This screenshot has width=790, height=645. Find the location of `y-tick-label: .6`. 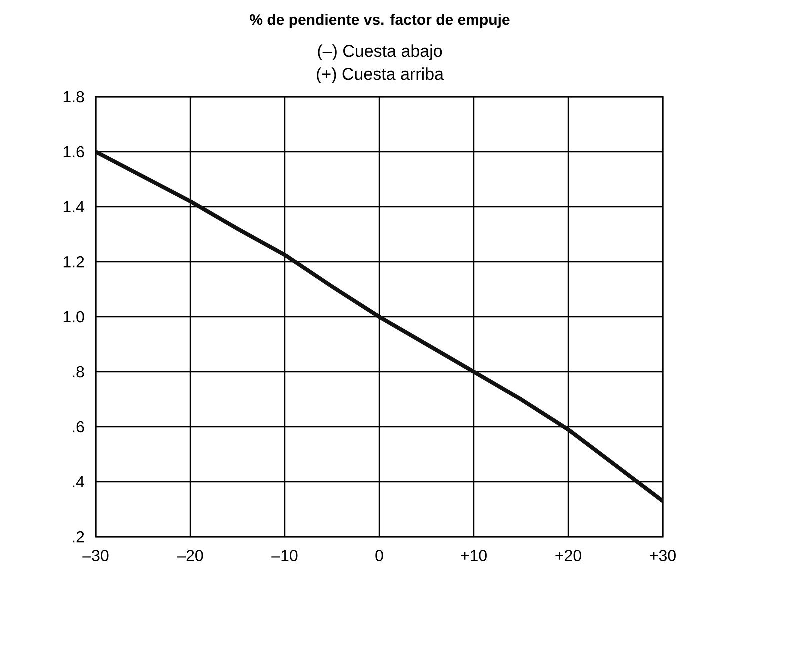

y-tick-label: .6 is located at coordinates (78, 427).